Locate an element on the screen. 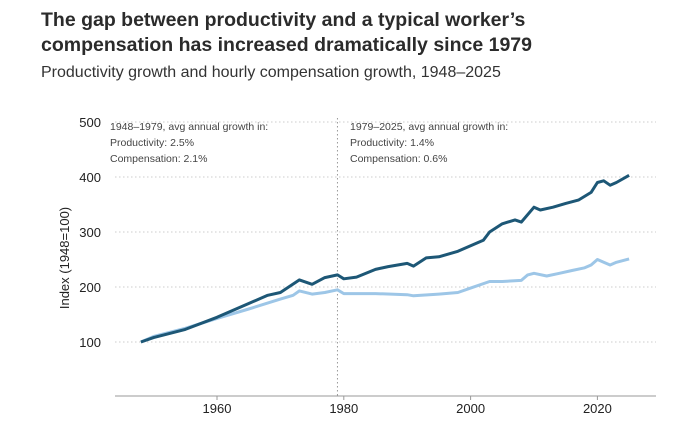 This screenshot has width=675, height=427. annotation-line: Productivity: 2.5% is located at coordinates (152, 143).